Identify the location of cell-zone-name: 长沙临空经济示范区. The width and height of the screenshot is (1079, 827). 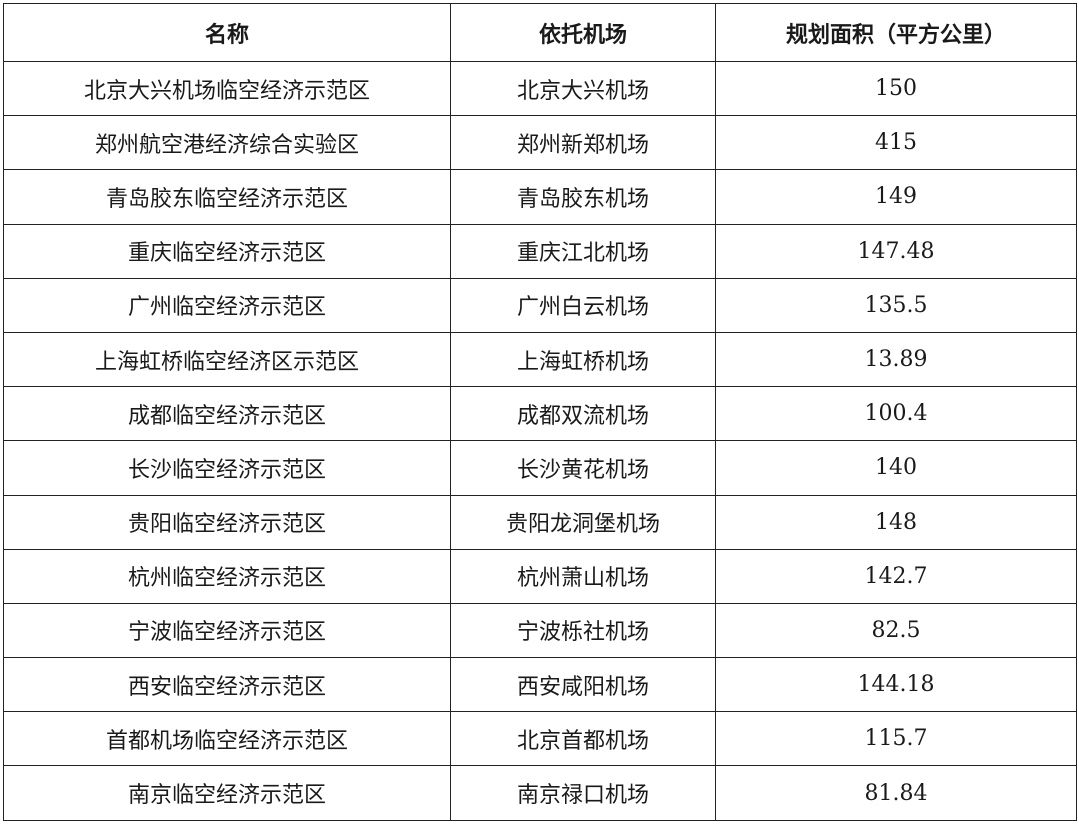
(227, 468).